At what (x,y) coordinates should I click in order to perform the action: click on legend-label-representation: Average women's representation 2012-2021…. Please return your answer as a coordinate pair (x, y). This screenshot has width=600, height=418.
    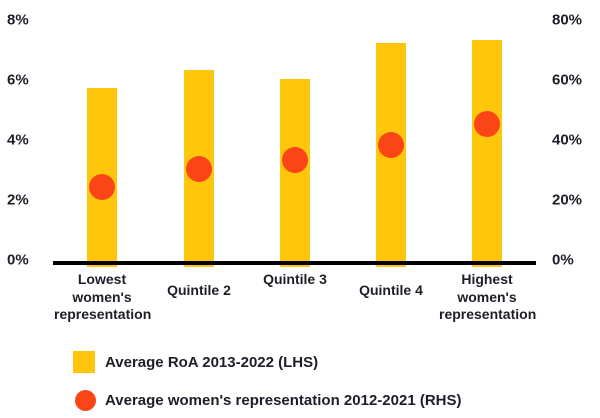
    Looking at the image, I should click on (283, 400).